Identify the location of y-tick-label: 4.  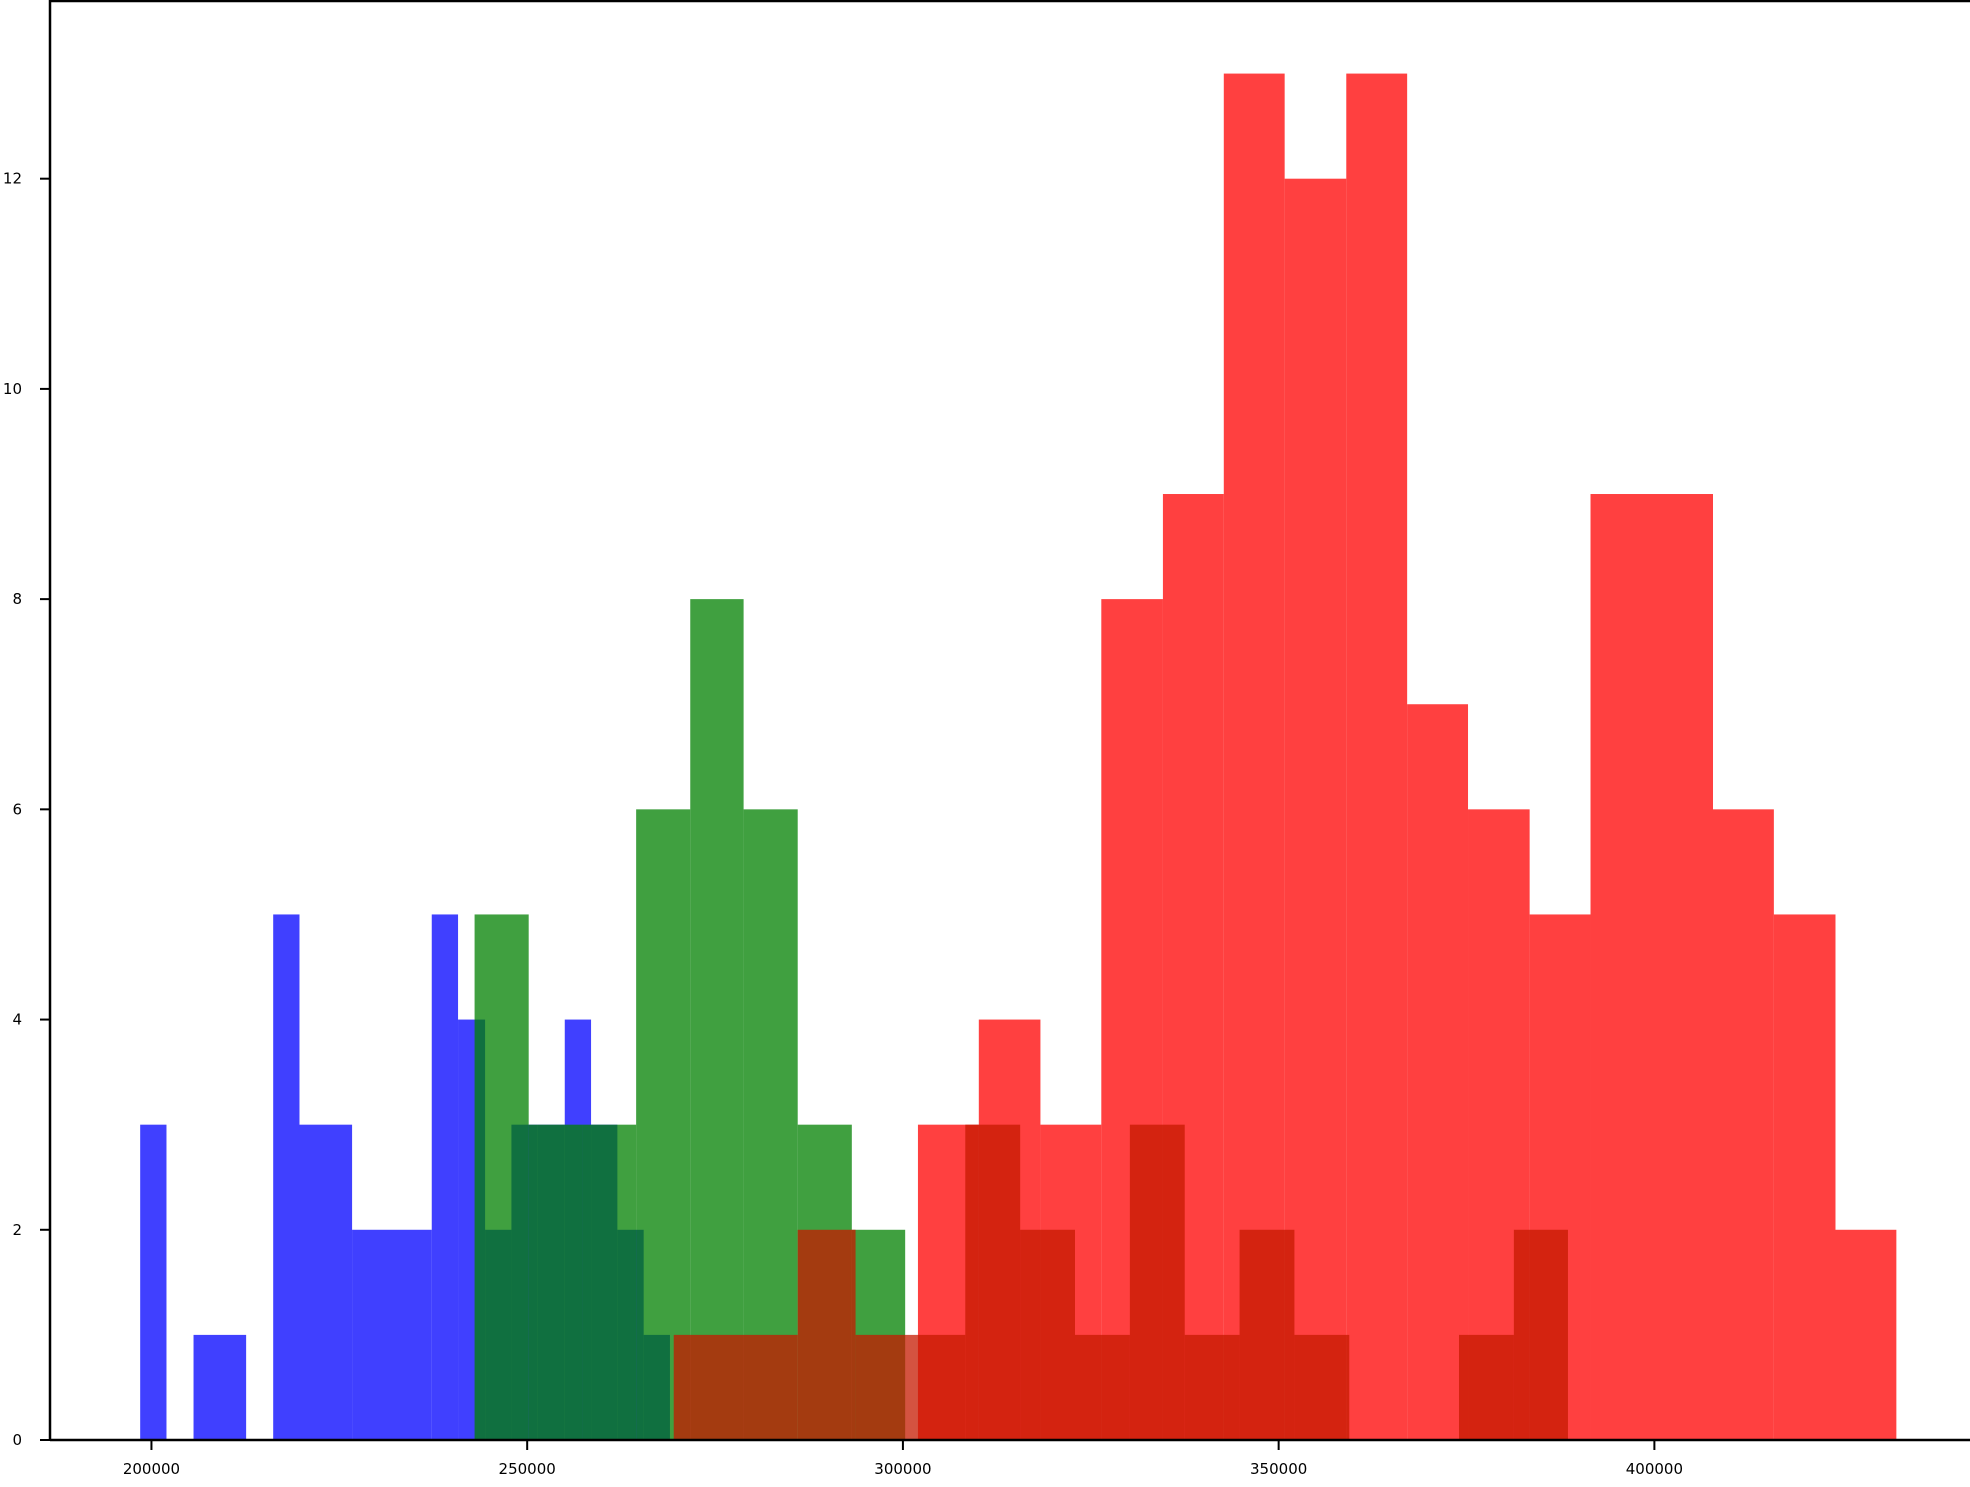
(17, 1020).